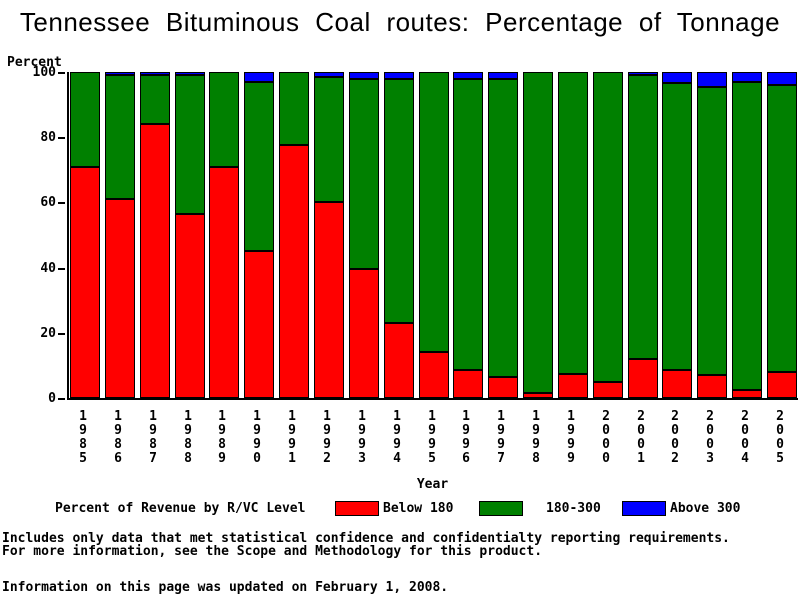  I want to click on bar-1994, so click(399, 235).